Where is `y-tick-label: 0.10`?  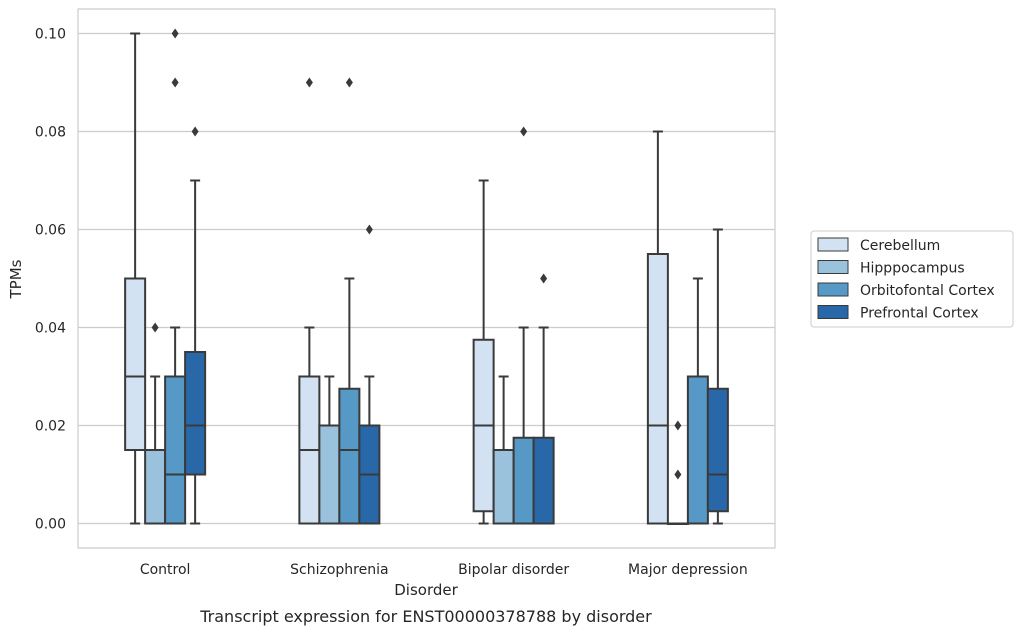
y-tick-label: 0.10 is located at coordinates (50, 35).